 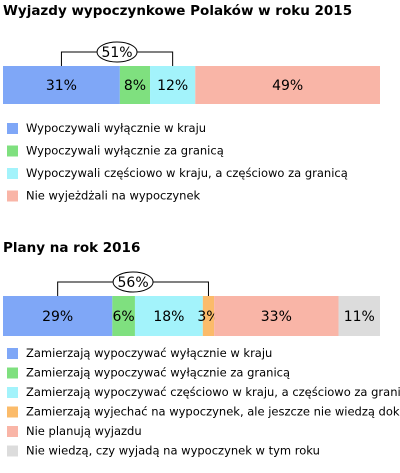 What do you see at coordinates (125, 151) in the screenshot?
I see `legend-entry: Wypoczywali wyłącznie za granicą` at bounding box center [125, 151].